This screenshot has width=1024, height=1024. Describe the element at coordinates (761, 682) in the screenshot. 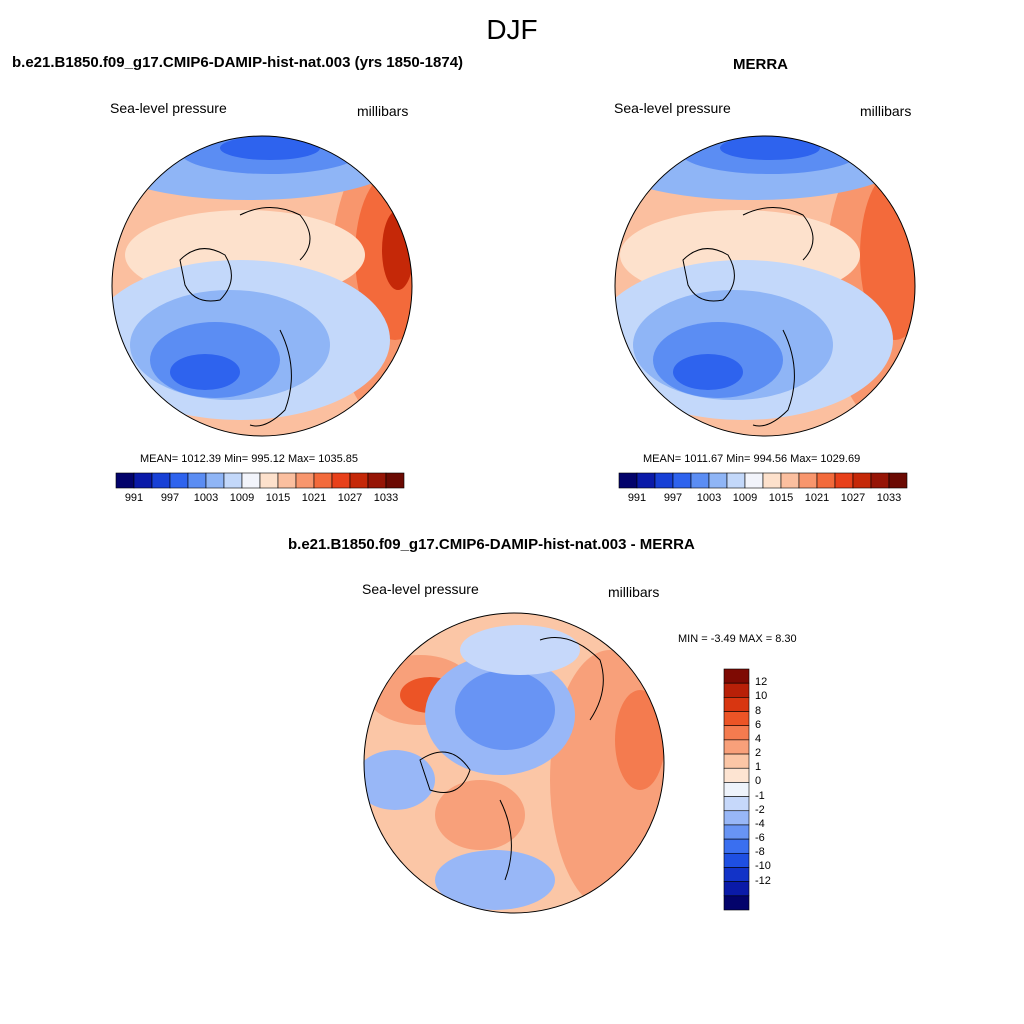

I see `diff-colorbar-tick-label: 12` at that location.